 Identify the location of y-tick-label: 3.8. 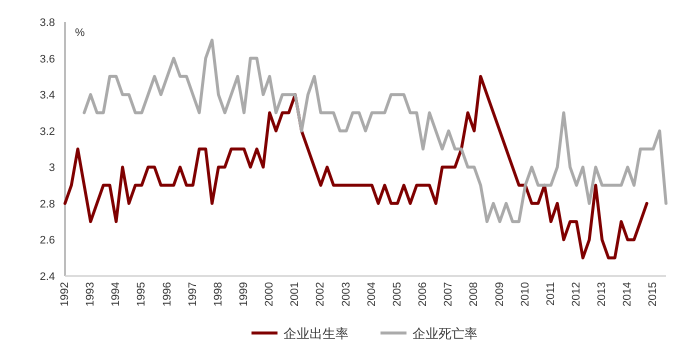
(47, 23).